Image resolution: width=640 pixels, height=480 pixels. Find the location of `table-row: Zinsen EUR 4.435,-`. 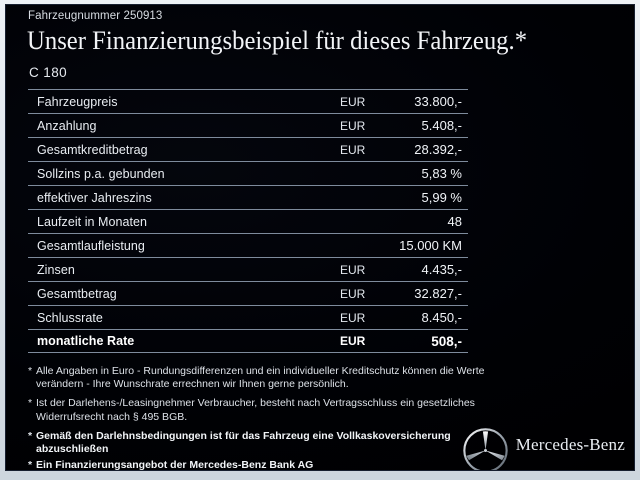

table-row: Zinsen EUR 4.435,- is located at coordinates (248, 269).